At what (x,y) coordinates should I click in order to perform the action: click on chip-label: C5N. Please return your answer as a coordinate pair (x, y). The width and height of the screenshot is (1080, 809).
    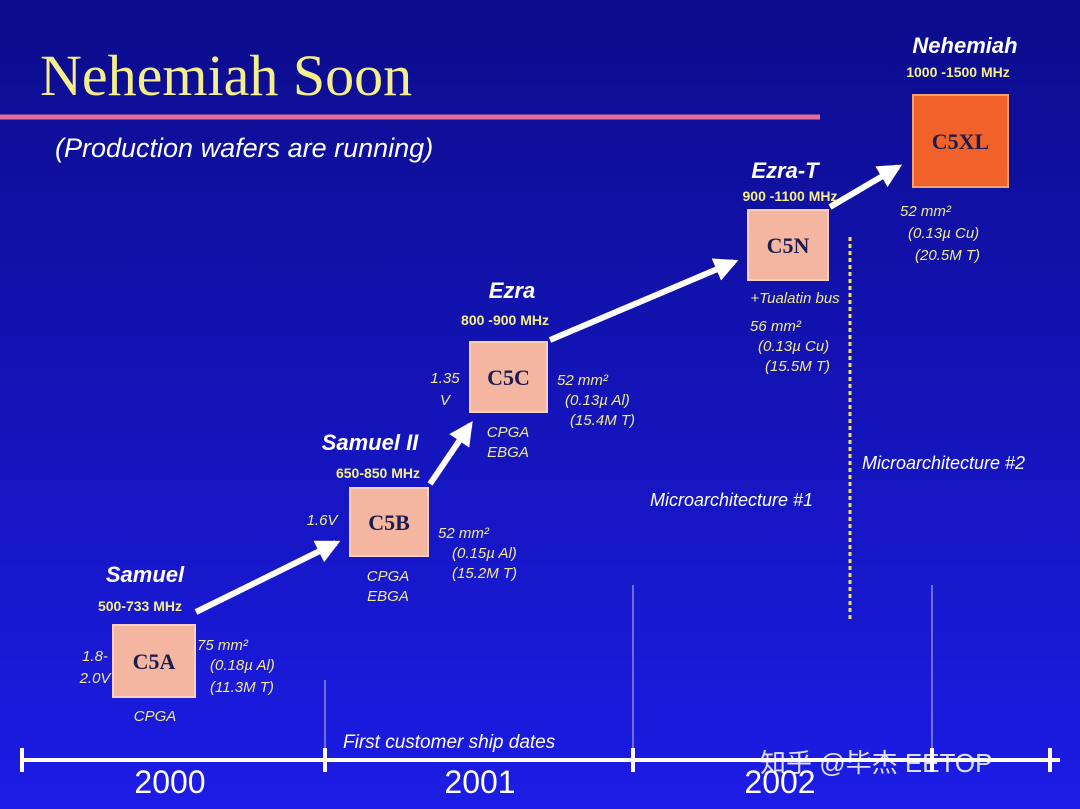
    Looking at the image, I should click on (788, 245).